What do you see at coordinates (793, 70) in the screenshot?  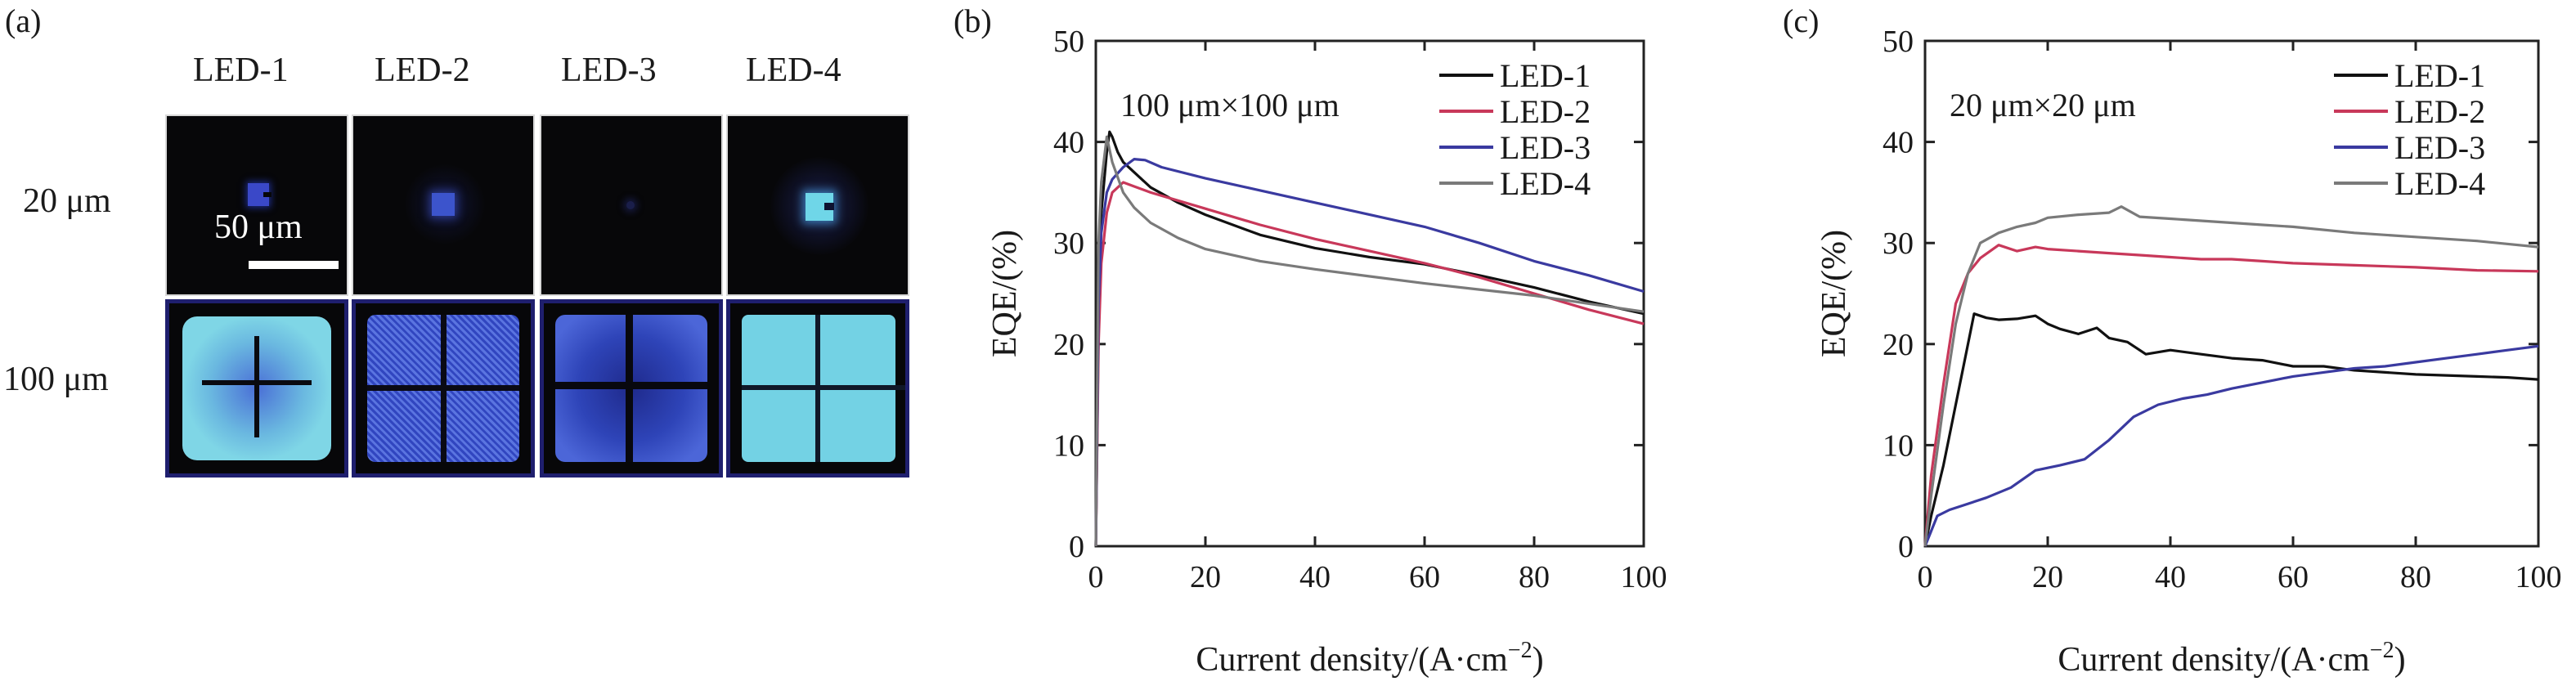 I see `col-label-led-4: LED-4` at bounding box center [793, 70].